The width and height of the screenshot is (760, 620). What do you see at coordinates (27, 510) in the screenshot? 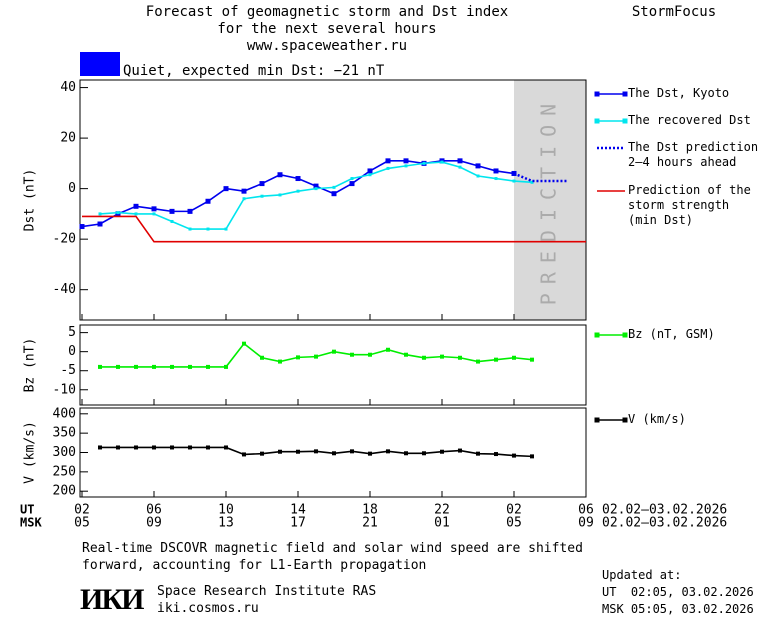
I see `time-row-label: UT` at bounding box center [27, 510].